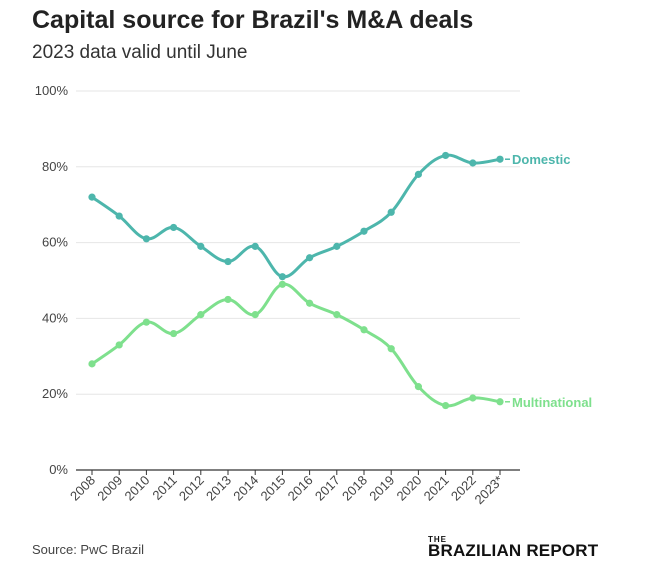 This screenshot has width=658, height=570. Describe the element at coordinates (55, 242) in the screenshot. I see `y-tick-label: 60%` at that location.